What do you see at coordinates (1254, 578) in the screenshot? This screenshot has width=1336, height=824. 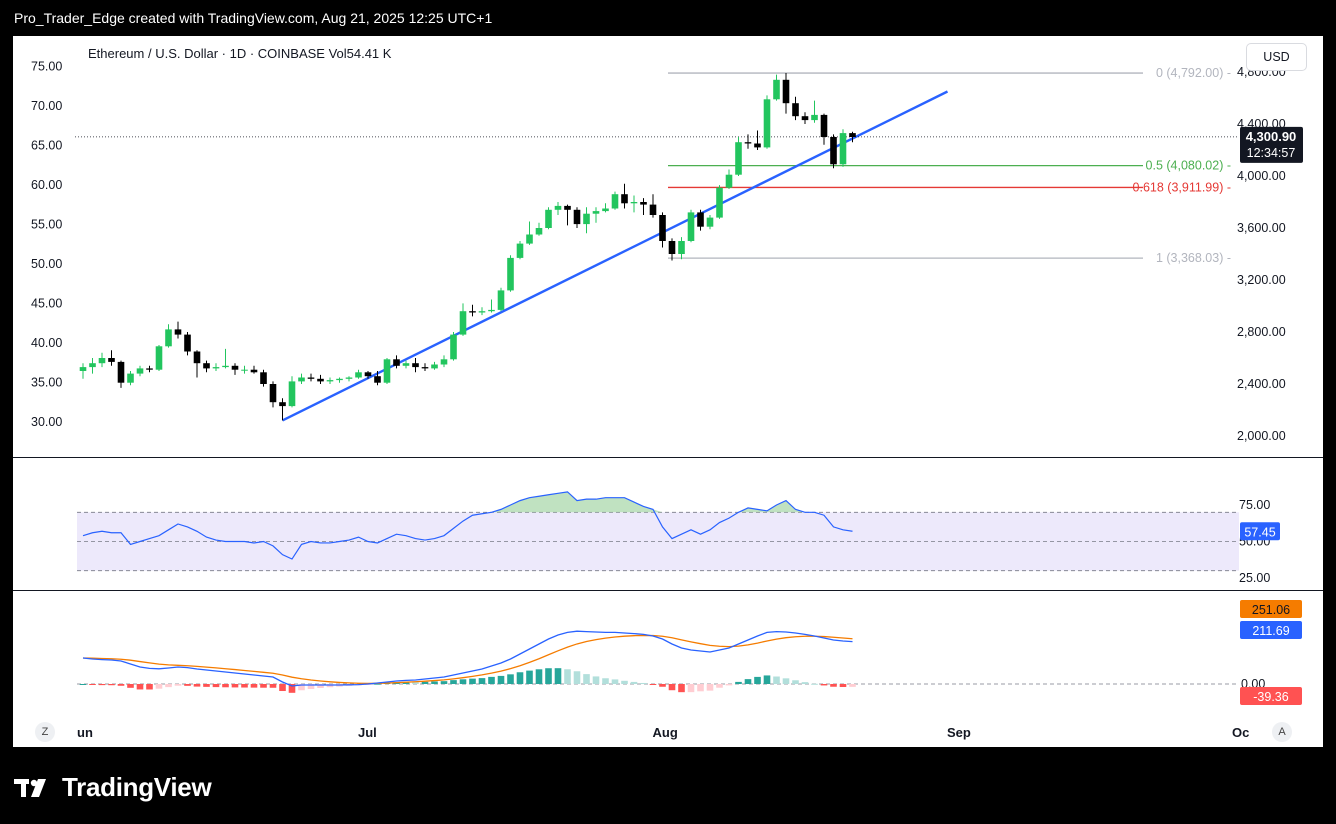 I see `rsi-axis-tick: 25.00` at bounding box center [1254, 578].